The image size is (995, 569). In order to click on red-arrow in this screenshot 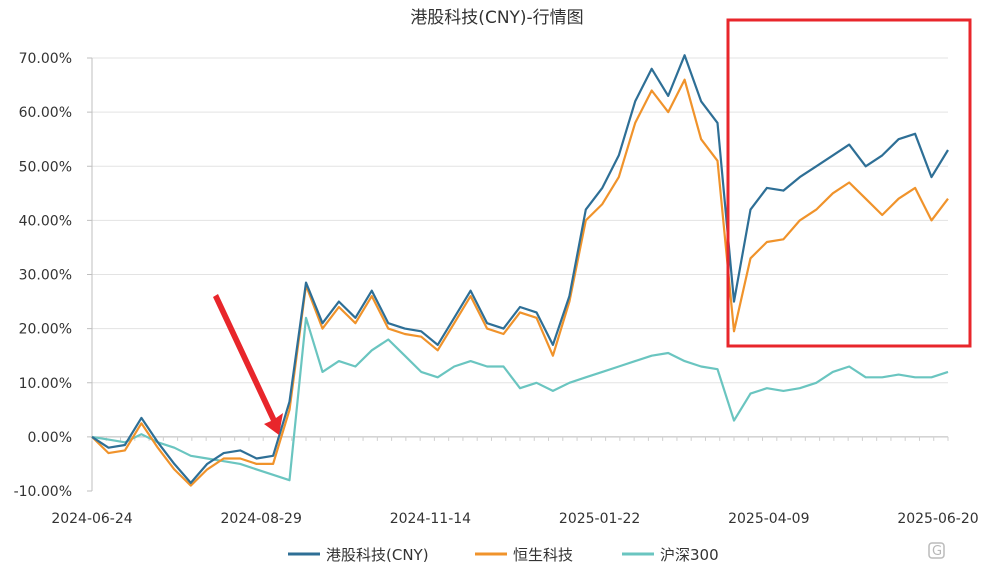, I will do `click(248, 364)`.